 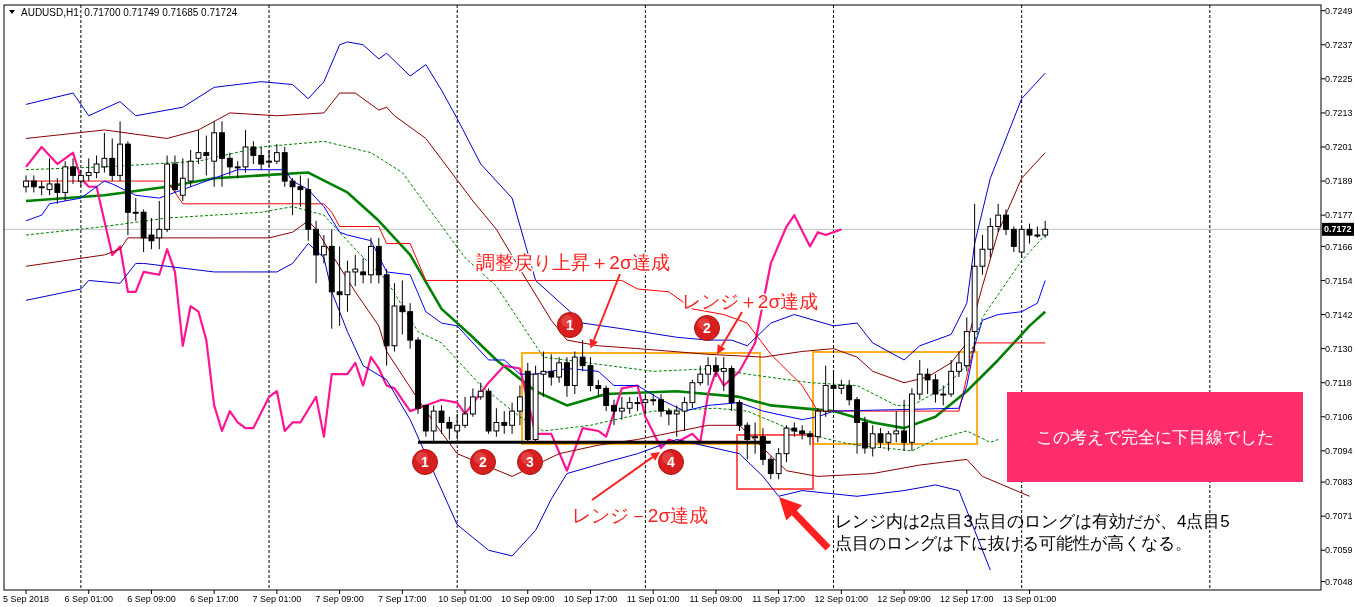 I want to click on annotation: レンジ内は2点目3点目のロングは有効だが、4点目5点目のロングは下に抜ける可能性が高くなる。, so click(x=1032, y=533).